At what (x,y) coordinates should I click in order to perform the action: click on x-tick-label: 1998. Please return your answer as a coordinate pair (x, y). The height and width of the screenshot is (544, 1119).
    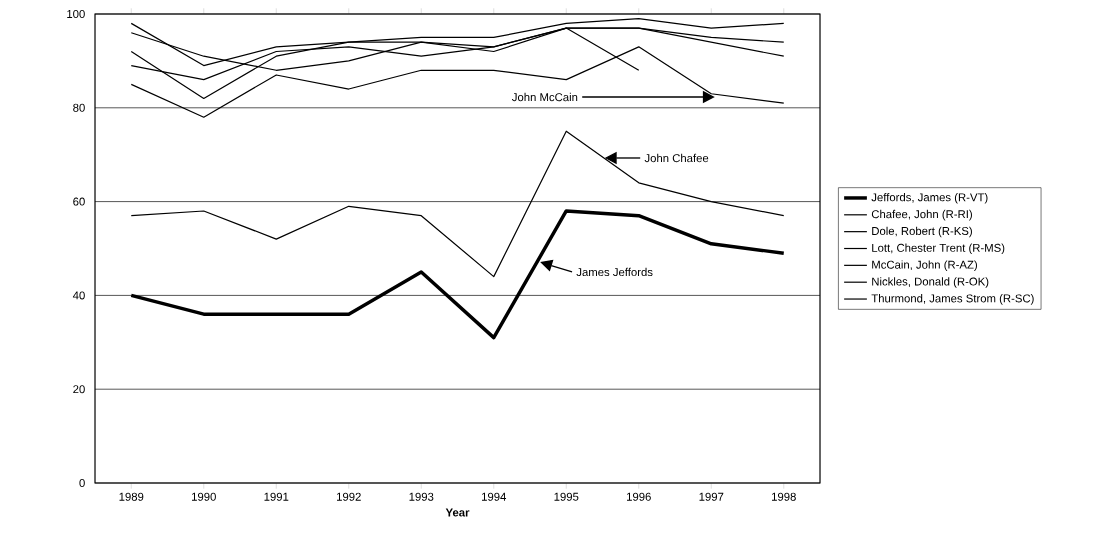
    Looking at the image, I should click on (784, 496).